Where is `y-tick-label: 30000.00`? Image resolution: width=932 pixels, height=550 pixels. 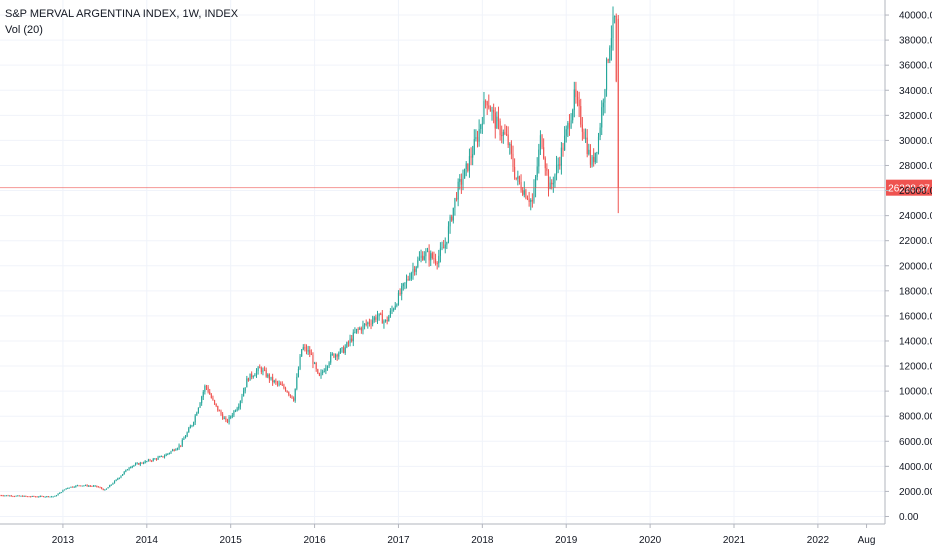 y-tick-label: 30000.00 is located at coordinates (915, 141).